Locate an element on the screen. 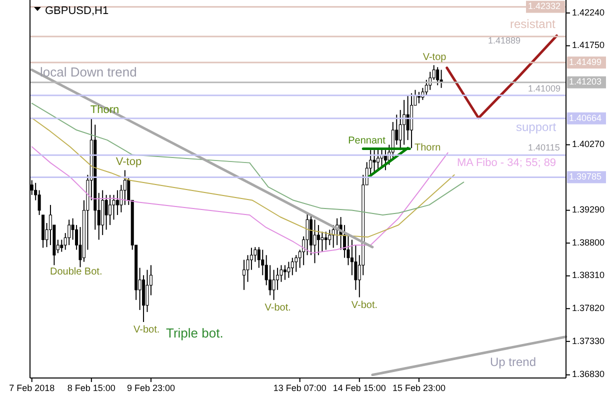 The width and height of the screenshot is (610, 400). y-tick-label: 1.37820 is located at coordinates (588, 308).